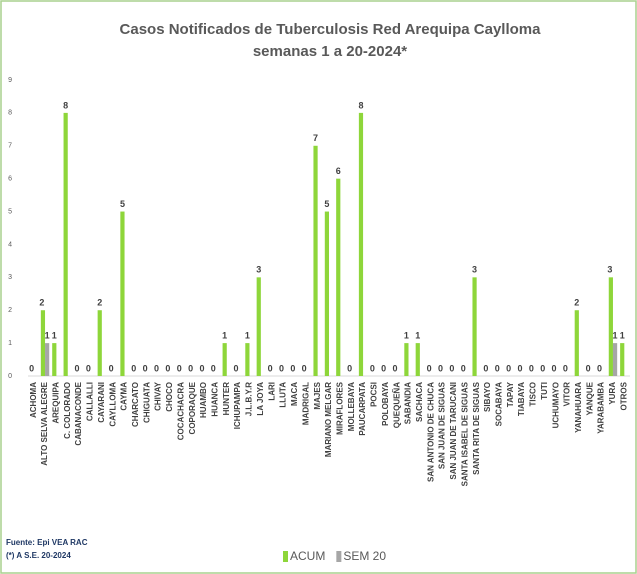 The height and width of the screenshot is (574, 637). Describe the element at coordinates (601, 408) in the screenshot. I see `x-tick-label: YARABAMBA` at that location.